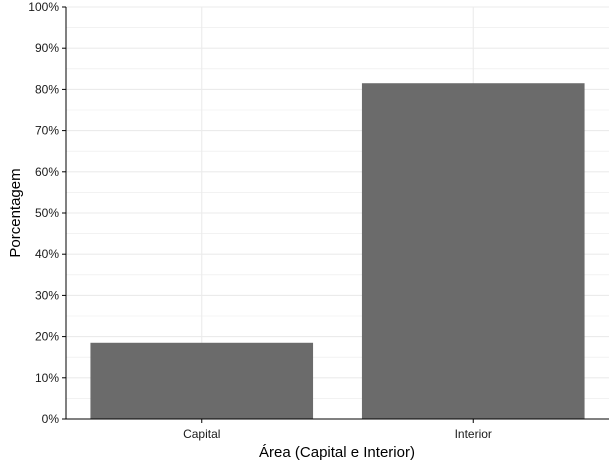 This screenshot has width=616, height=467. I want to click on y-tick-label: 50%, so click(47, 213).